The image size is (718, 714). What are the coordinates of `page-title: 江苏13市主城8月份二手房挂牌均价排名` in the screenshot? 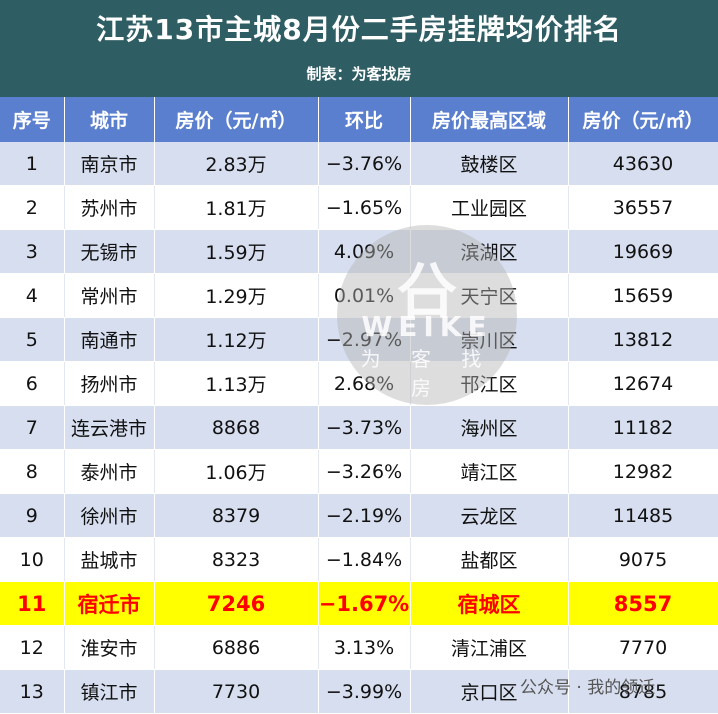 It's located at (359, 29).